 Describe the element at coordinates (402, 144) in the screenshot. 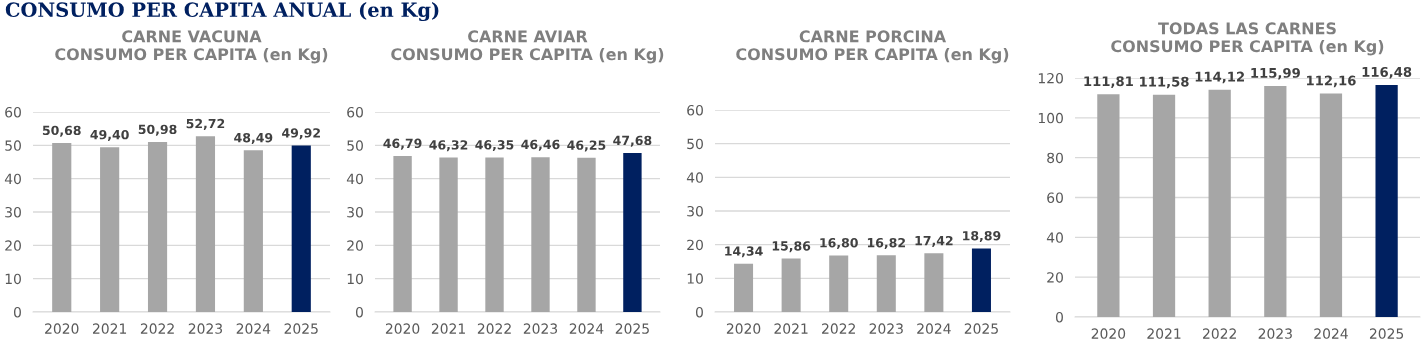

I see `data-label: 46,79` at that location.